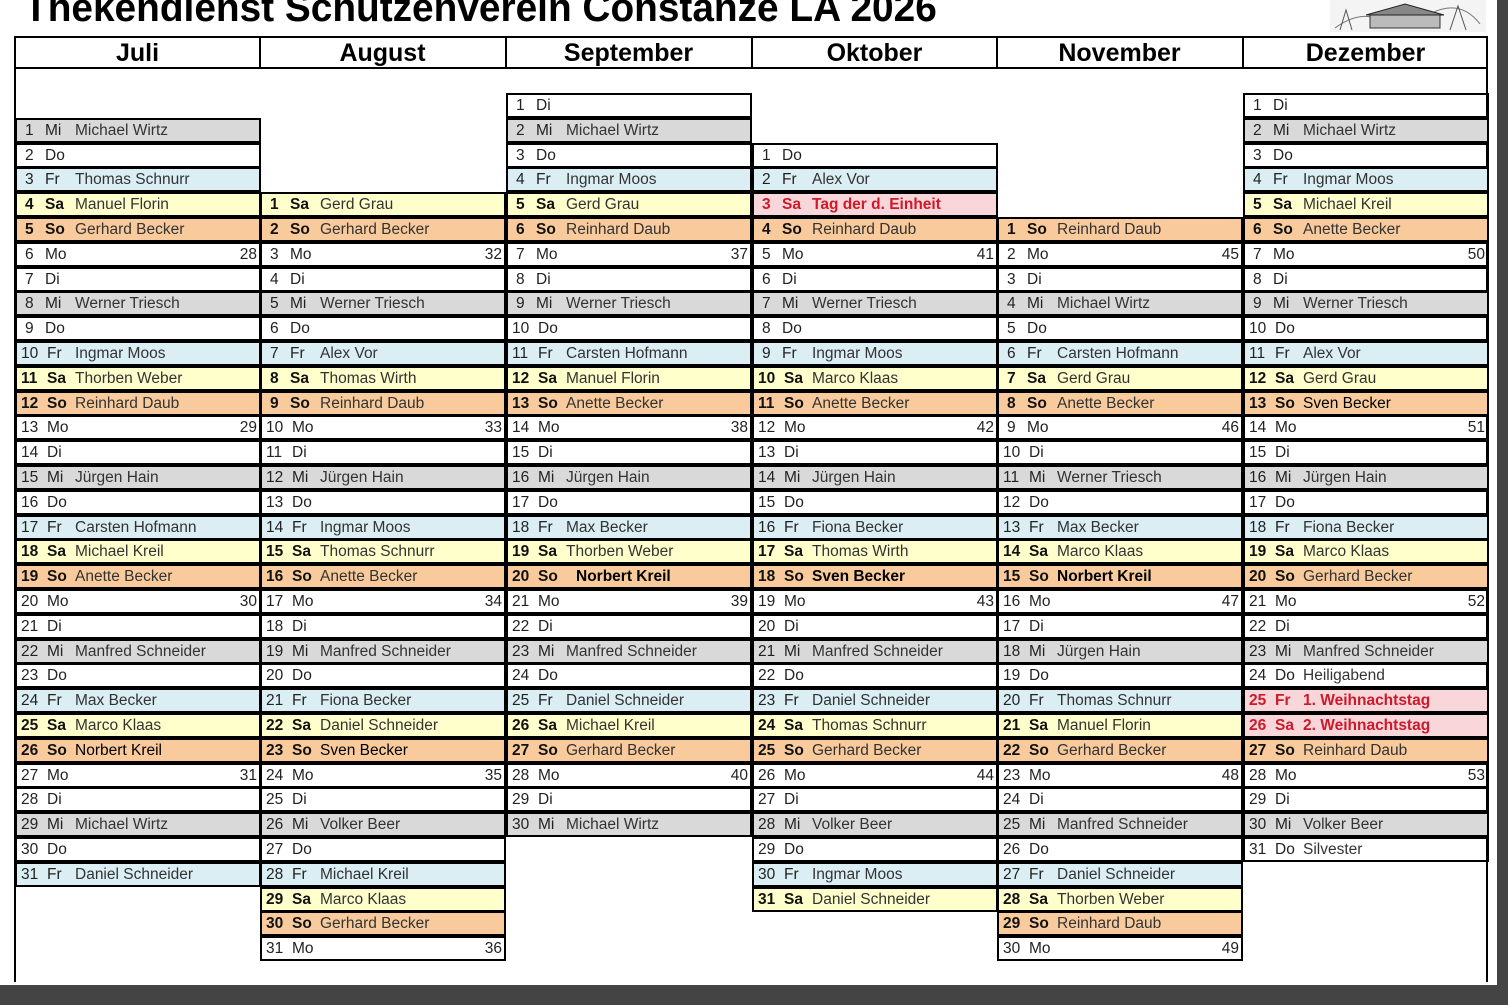 The height and width of the screenshot is (1005, 1508). What do you see at coordinates (1258, 329) in the screenshot?
I see `day-number: 10` at bounding box center [1258, 329].